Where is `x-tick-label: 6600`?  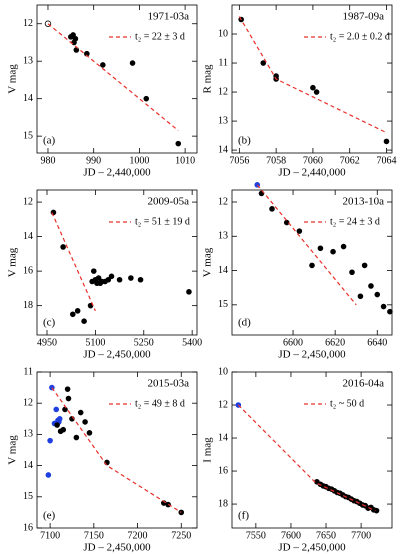 x-tick-label: 6600 is located at coordinates (293, 342).